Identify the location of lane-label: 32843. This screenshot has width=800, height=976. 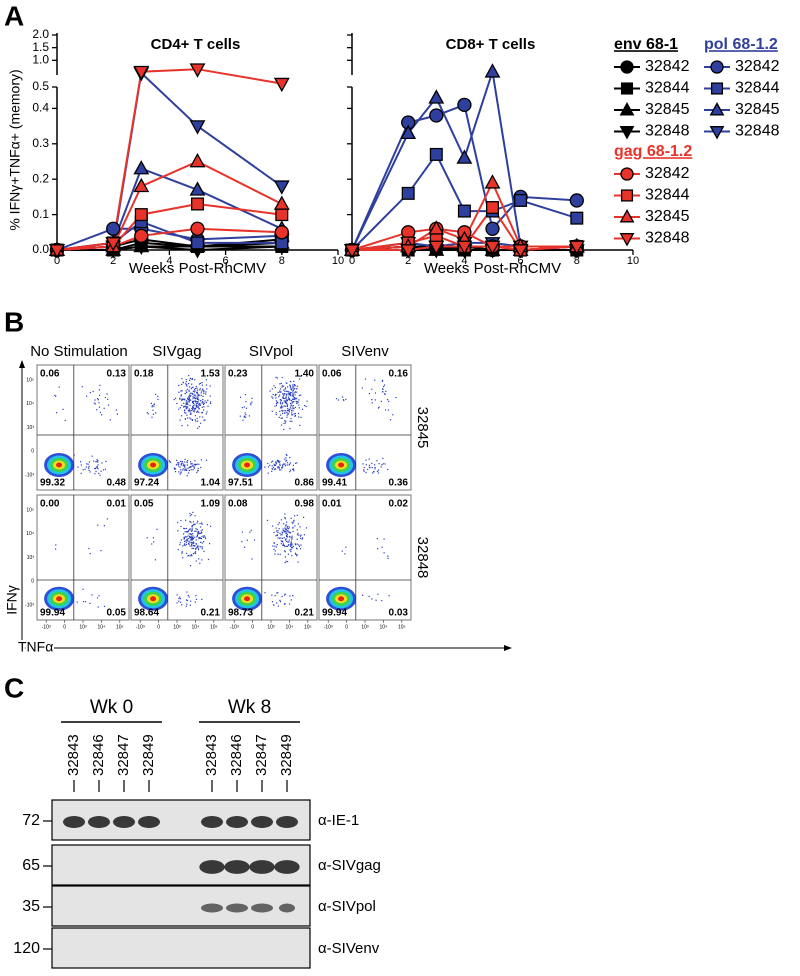
(211, 755).